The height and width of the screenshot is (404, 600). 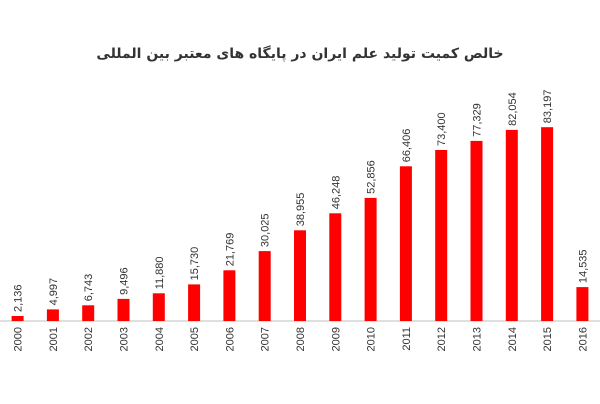 What do you see at coordinates (266, 230) in the screenshot?
I see `value-label-2007: 30,025` at bounding box center [266, 230].